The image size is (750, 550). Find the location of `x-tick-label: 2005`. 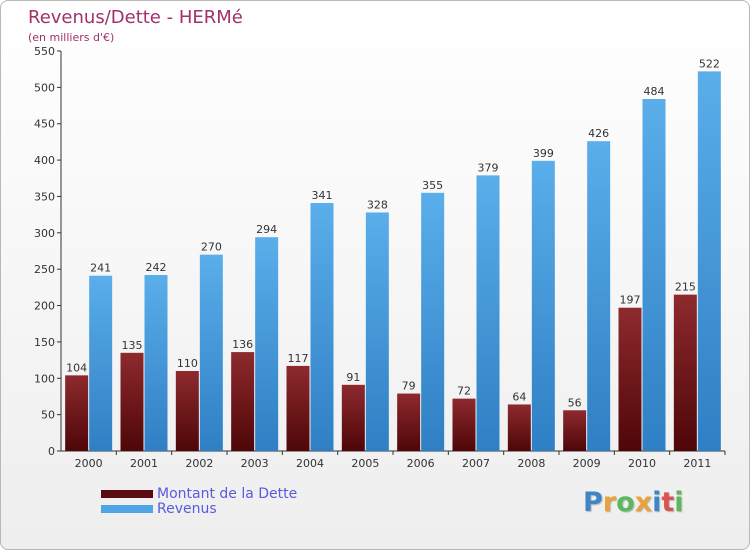

x-tick-label: 2005 is located at coordinates (365, 463).